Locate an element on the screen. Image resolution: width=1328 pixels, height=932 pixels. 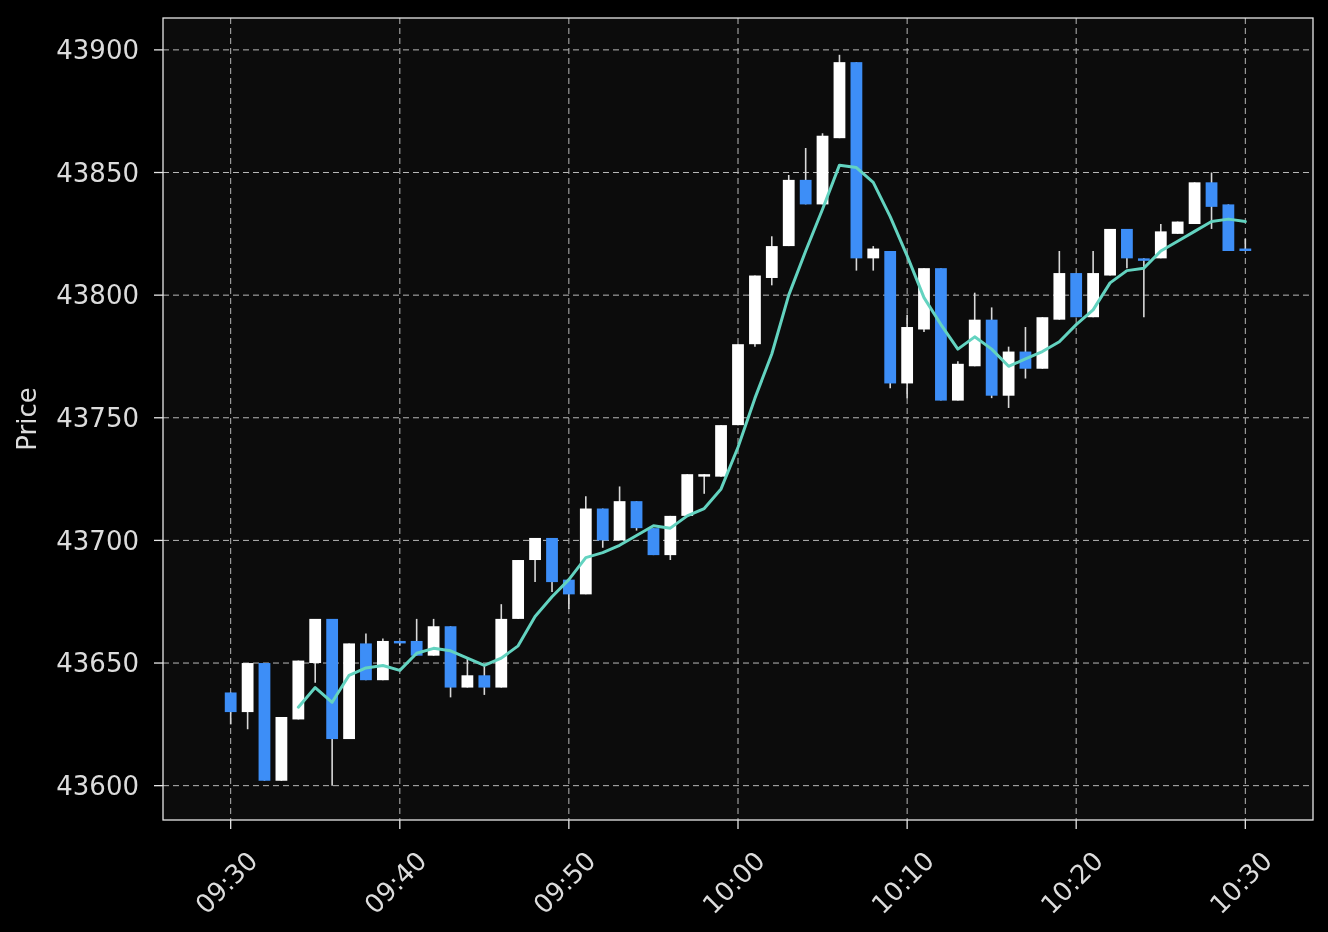
y-tick-label: 43750 is located at coordinates (97, 417).